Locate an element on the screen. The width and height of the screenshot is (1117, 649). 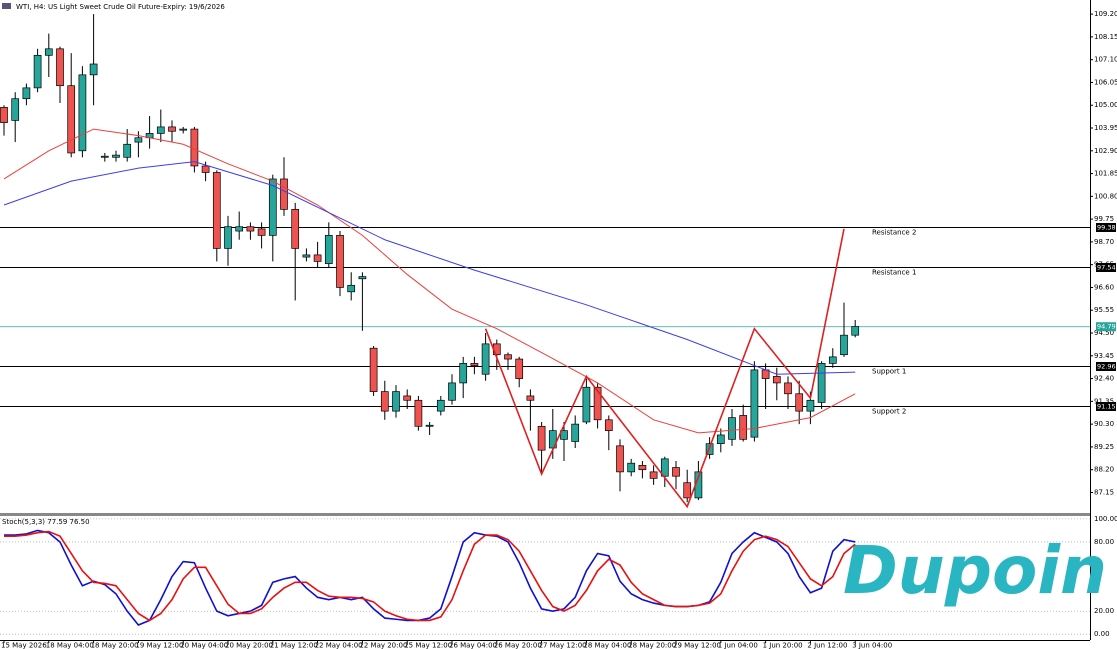
x-tick-label: 26 May 04:00 is located at coordinates (473, 645).